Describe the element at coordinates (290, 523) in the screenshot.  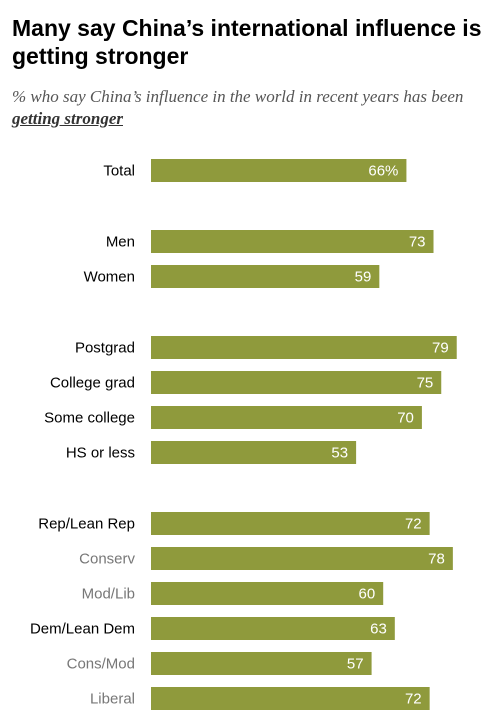
I see `bar-rep-lean-rep` at that location.